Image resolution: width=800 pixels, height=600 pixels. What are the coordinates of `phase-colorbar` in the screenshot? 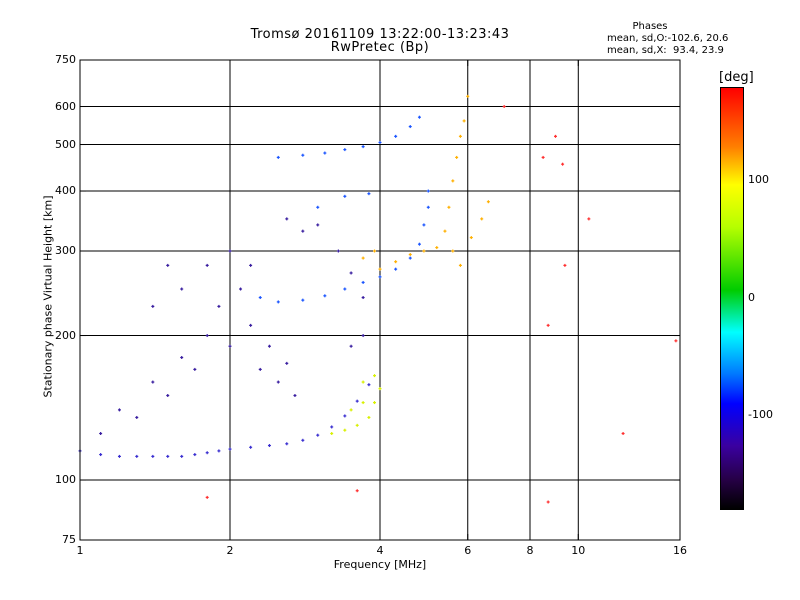 It's located at (732, 298).